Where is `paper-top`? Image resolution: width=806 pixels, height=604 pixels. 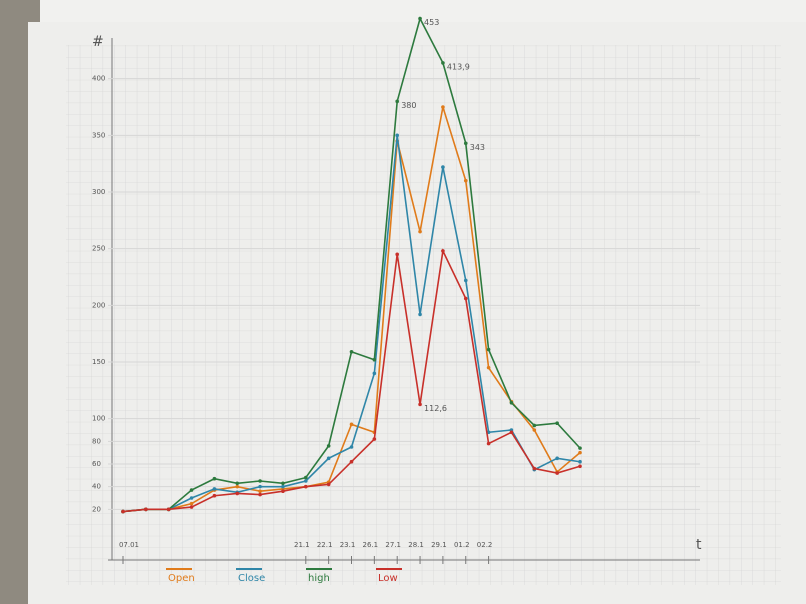
paper-top is located at coordinates (423, 11).